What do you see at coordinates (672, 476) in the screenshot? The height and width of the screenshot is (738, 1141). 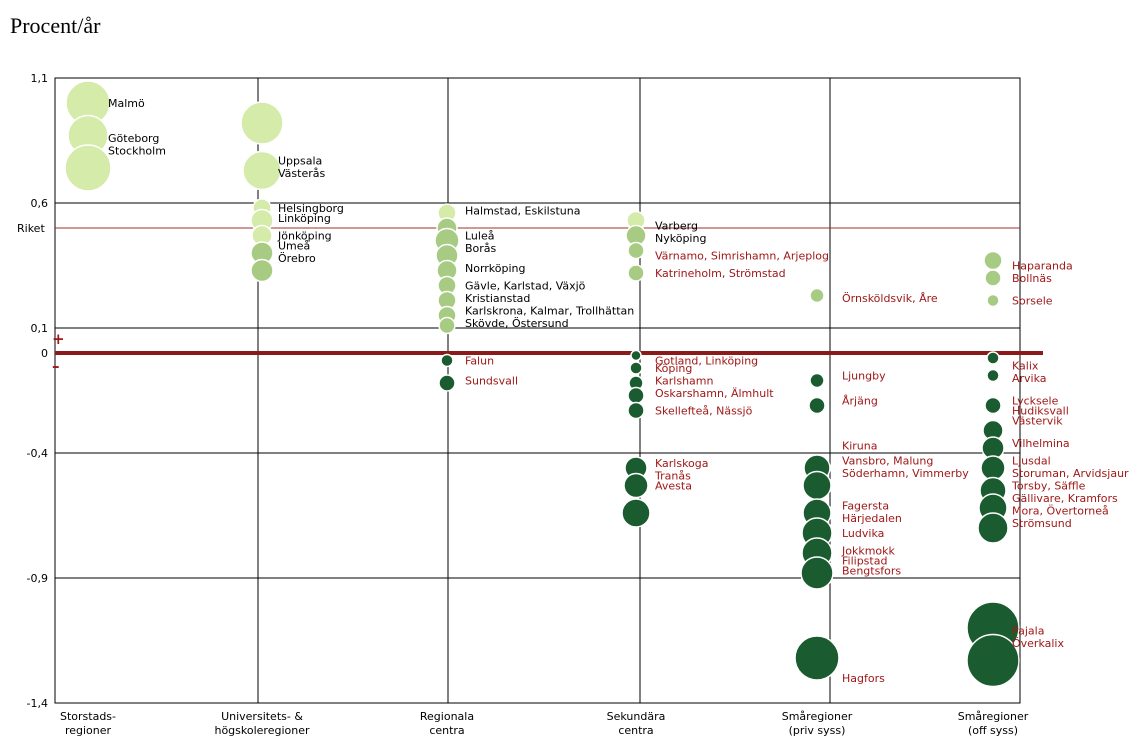 I see `point-label: Tranås` at bounding box center [672, 476].